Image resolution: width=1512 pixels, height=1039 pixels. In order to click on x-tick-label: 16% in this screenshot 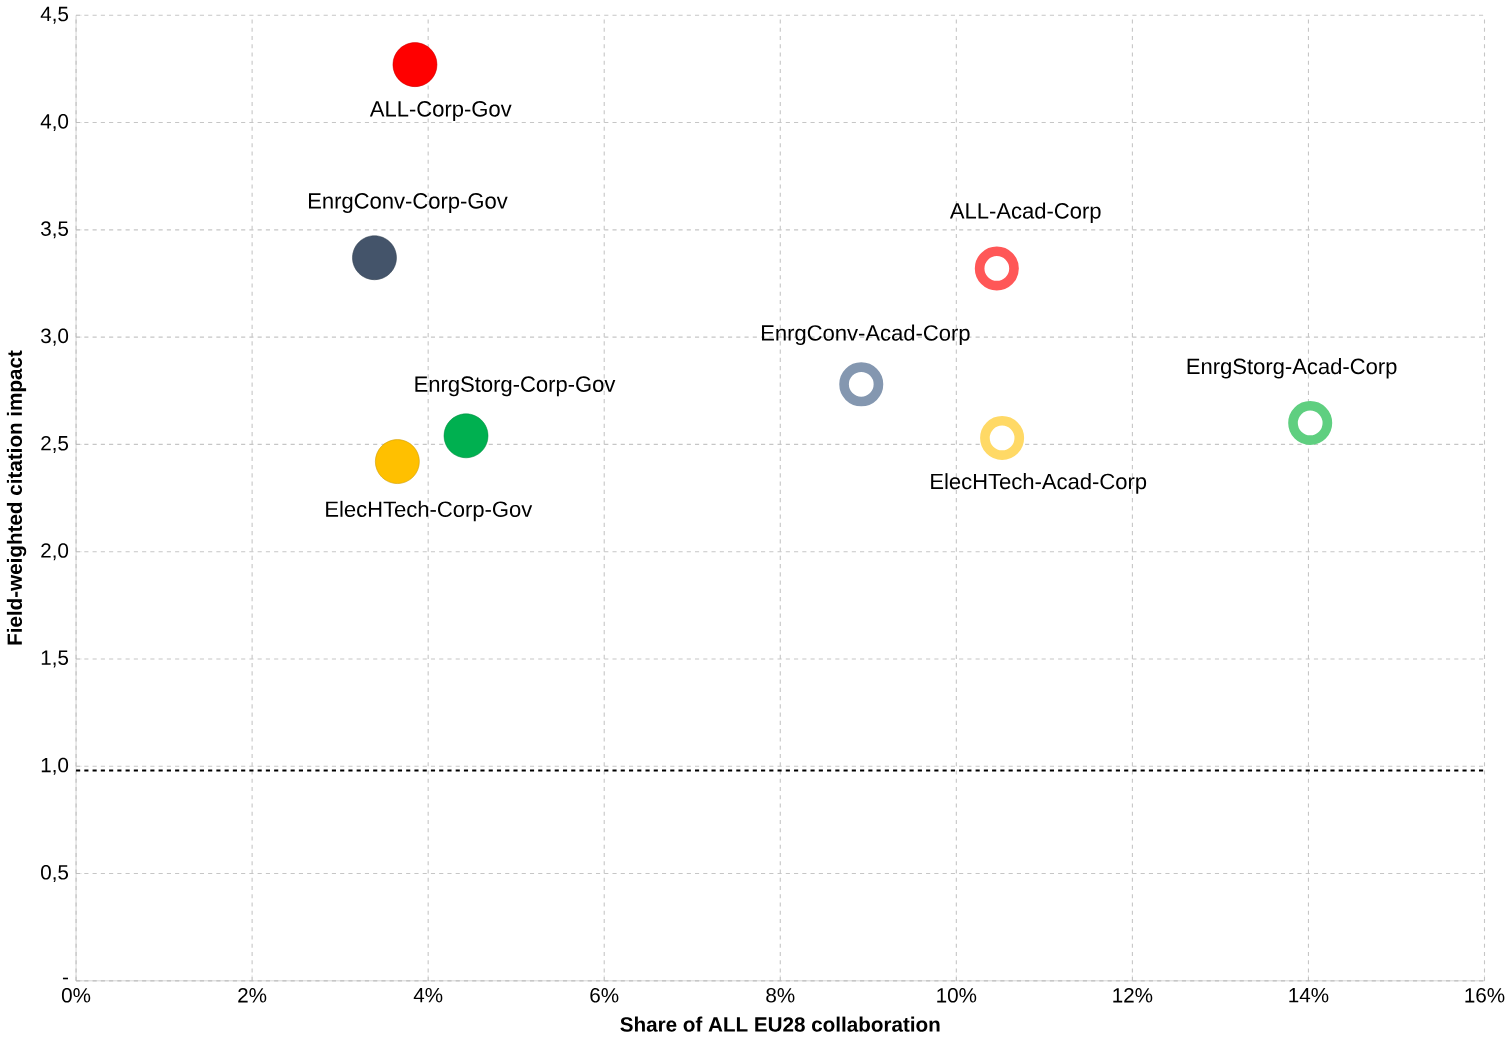, I will do `click(1485, 995)`.